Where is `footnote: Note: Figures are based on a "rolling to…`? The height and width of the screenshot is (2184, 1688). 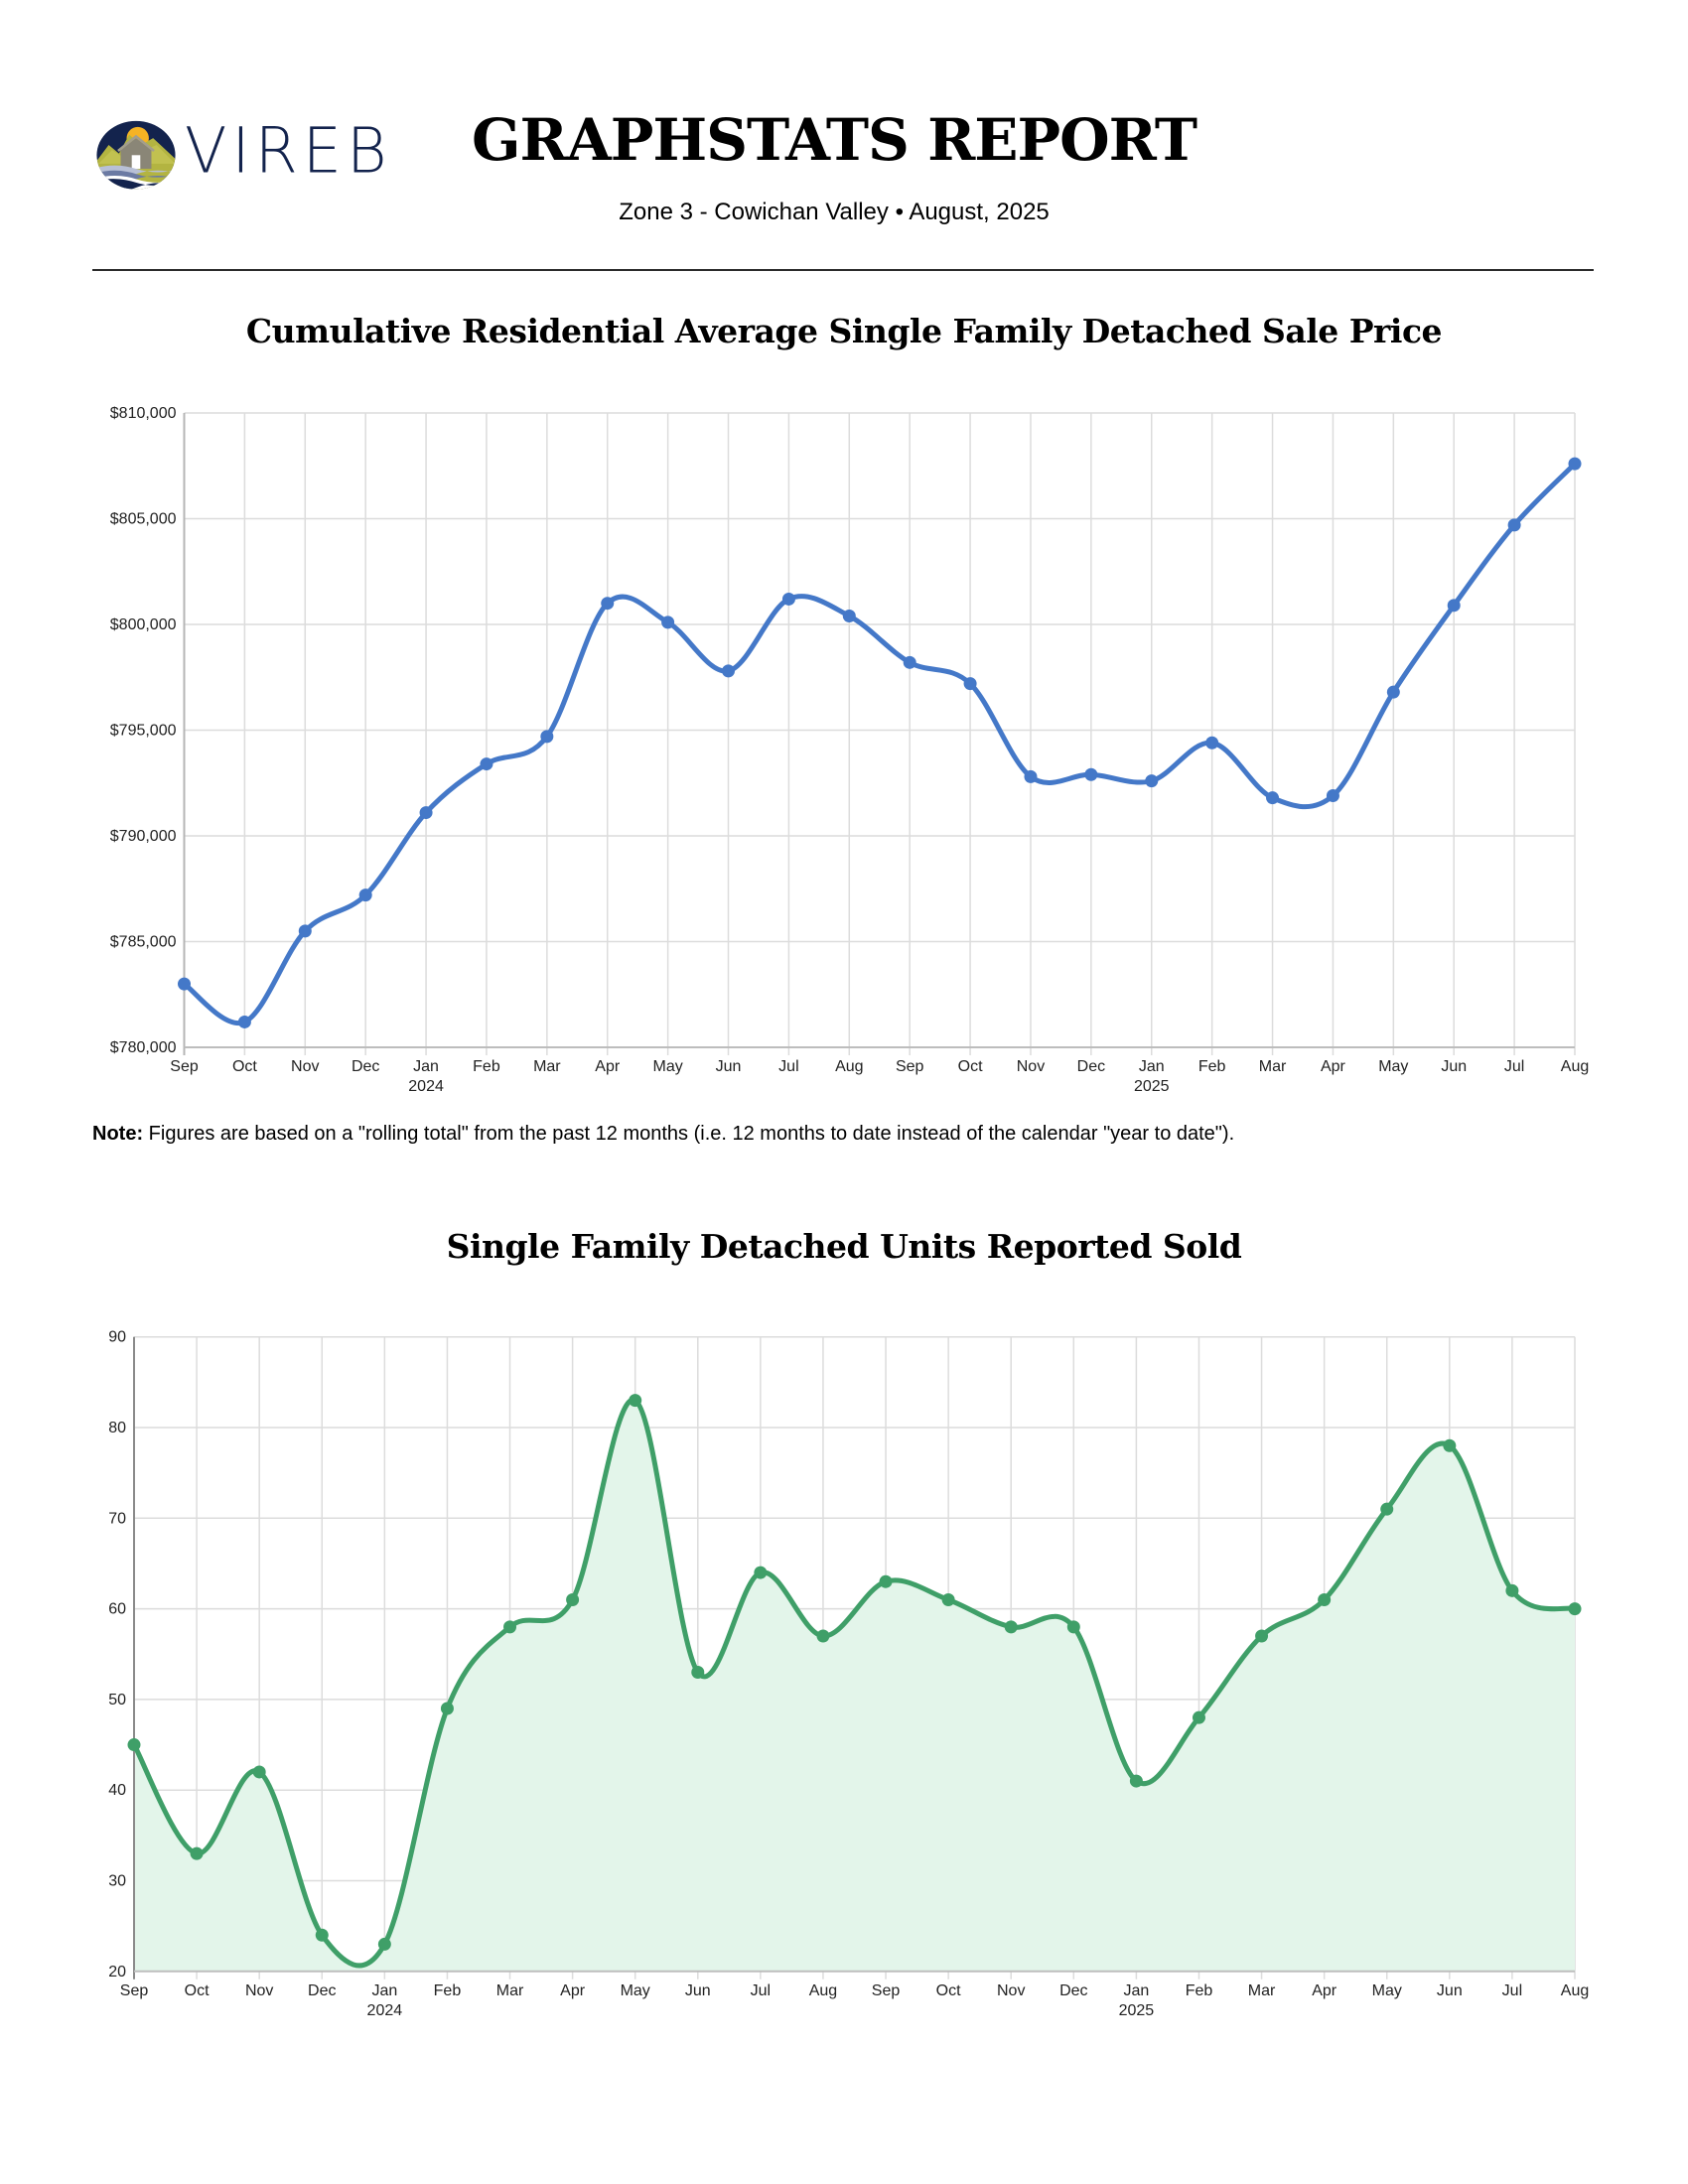 footnote: Note: Figures are based on a "rolling to… is located at coordinates (663, 1134).